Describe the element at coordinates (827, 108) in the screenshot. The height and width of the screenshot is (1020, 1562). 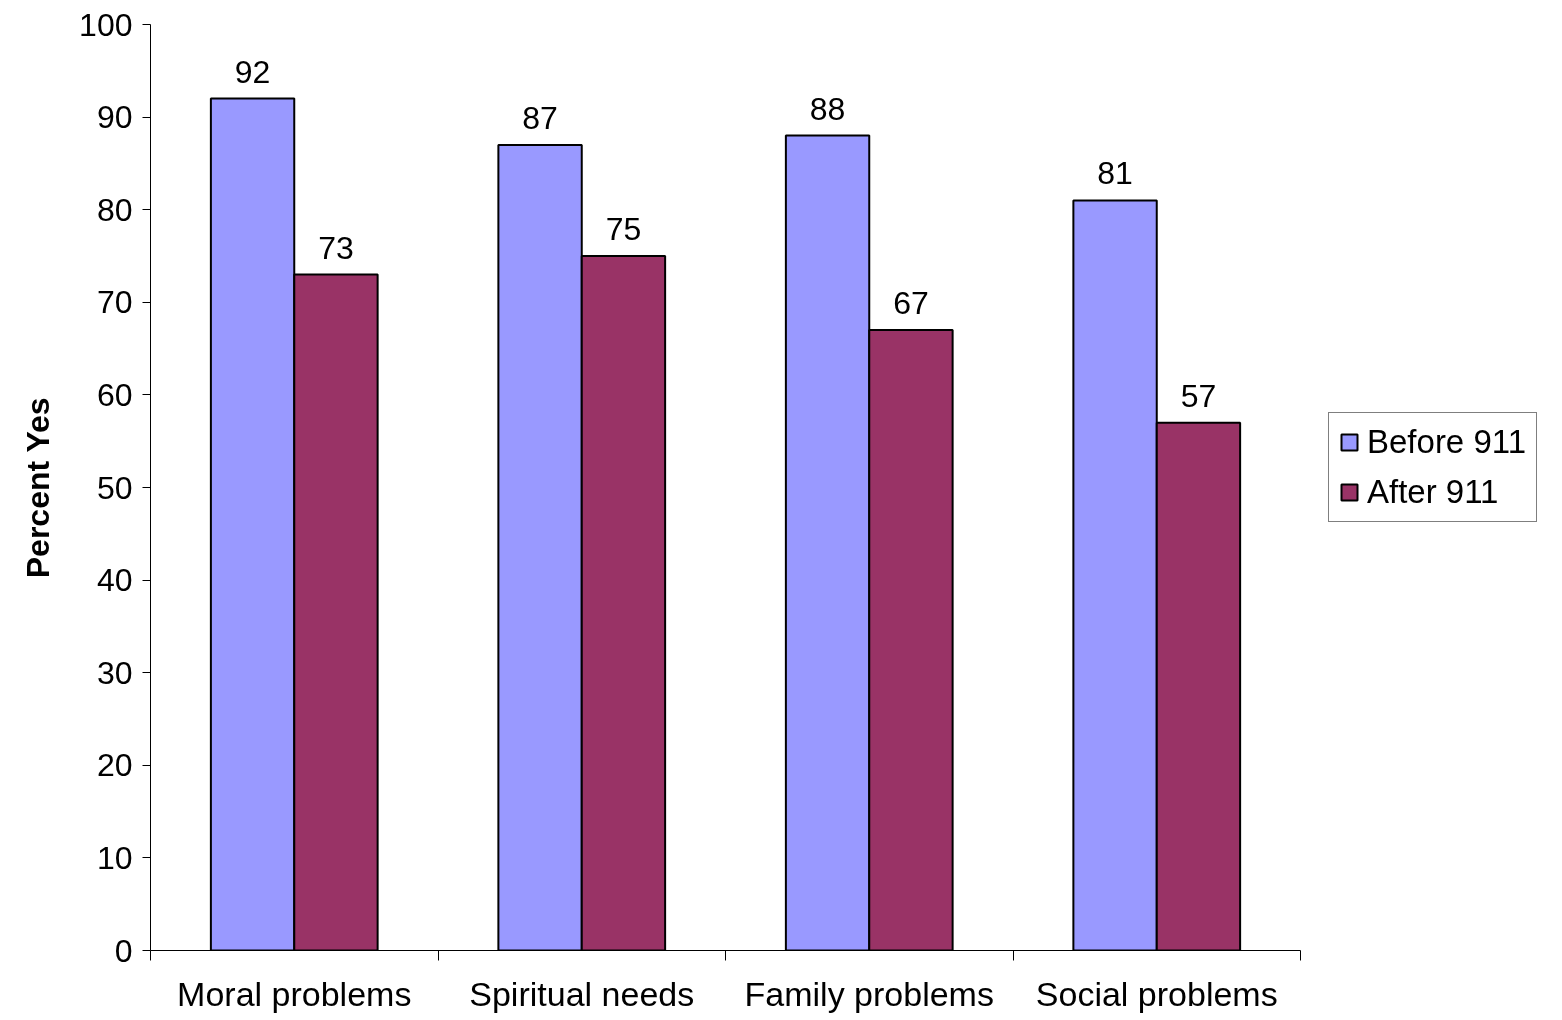
I see `data-label: 88` at that location.